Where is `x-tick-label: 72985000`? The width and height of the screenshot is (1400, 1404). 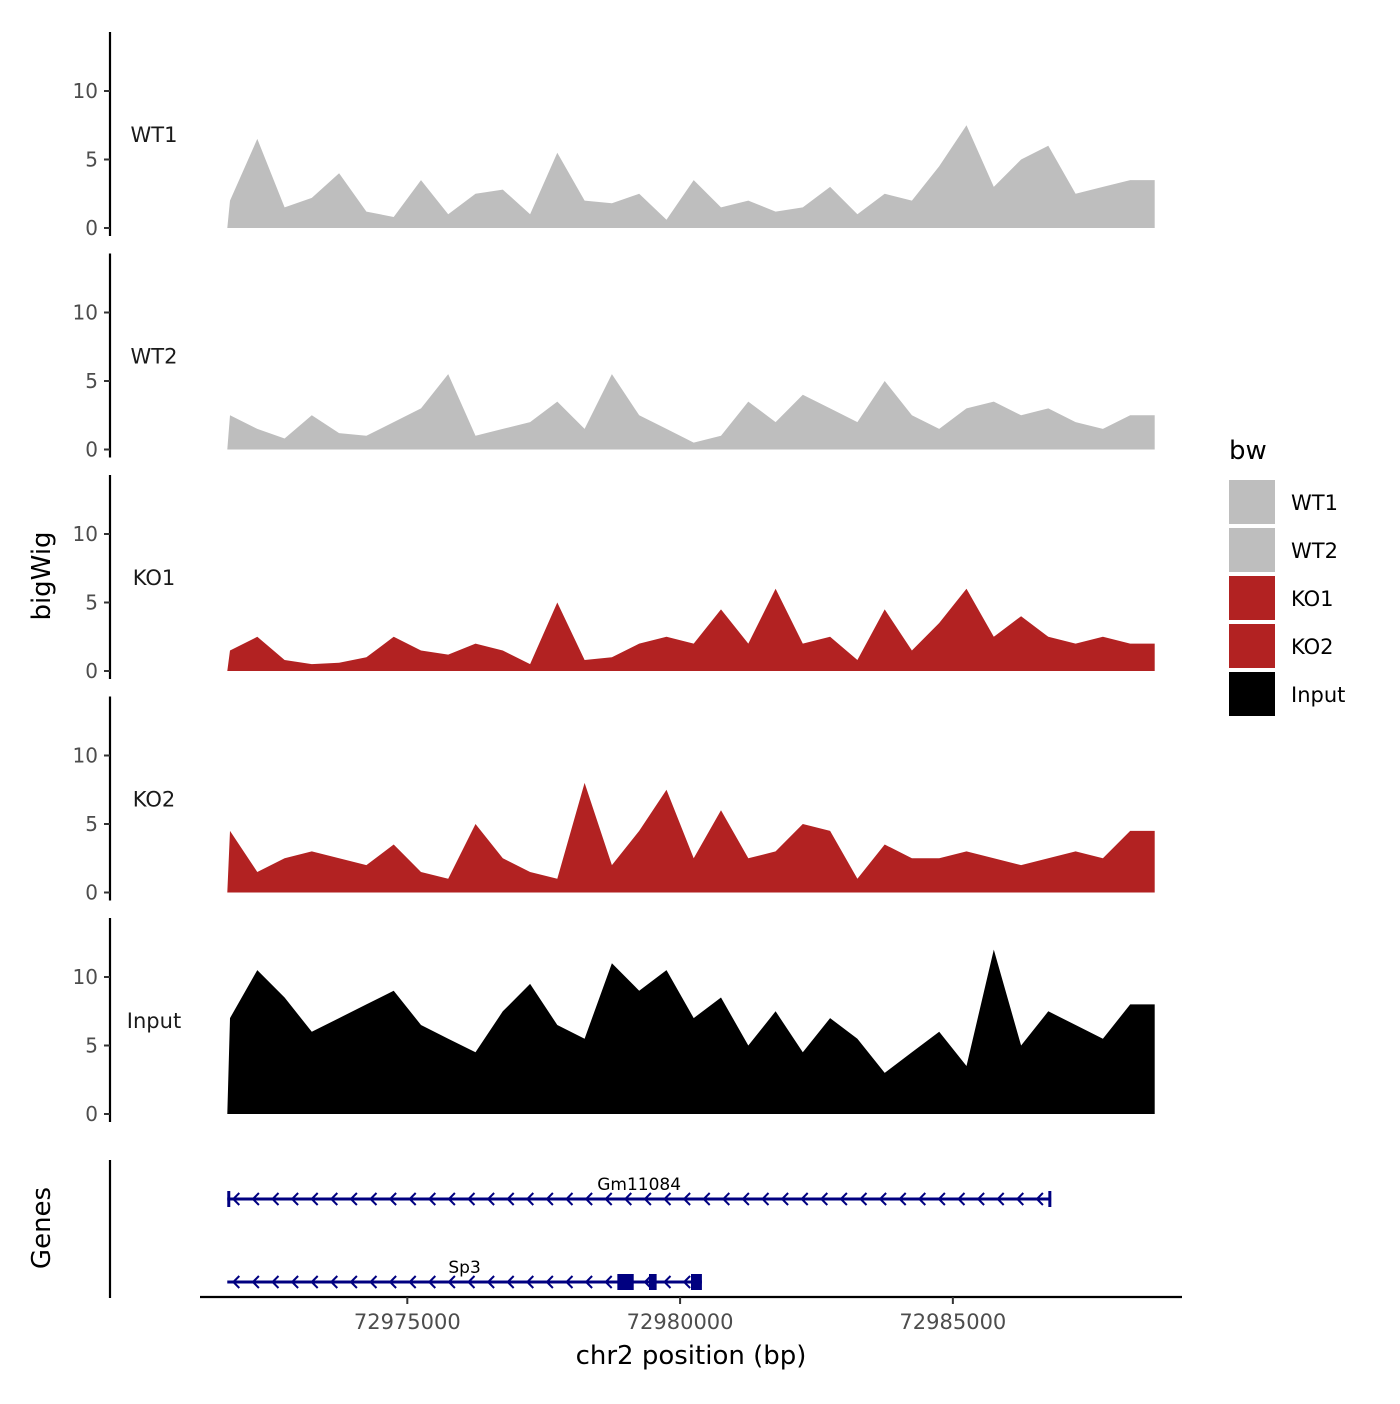 x-tick-label: 72985000 is located at coordinates (952, 1322).